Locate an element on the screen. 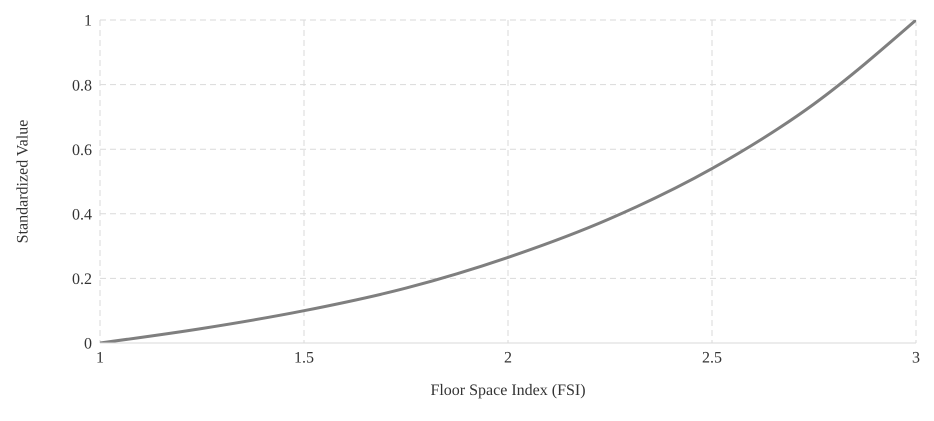 Image resolution: width=934 pixels, height=421 pixels. y-tick-label: 0.6 is located at coordinates (82, 150).